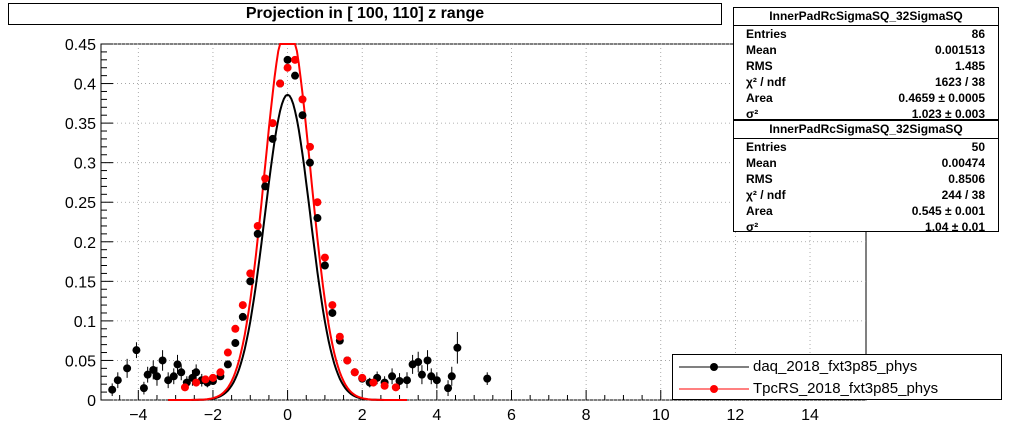 The height and width of the screenshot is (446, 1019). Describe the element at coordinates (80, 124) in the screenshot. I see `y-tick-label: 0.35` at that location.